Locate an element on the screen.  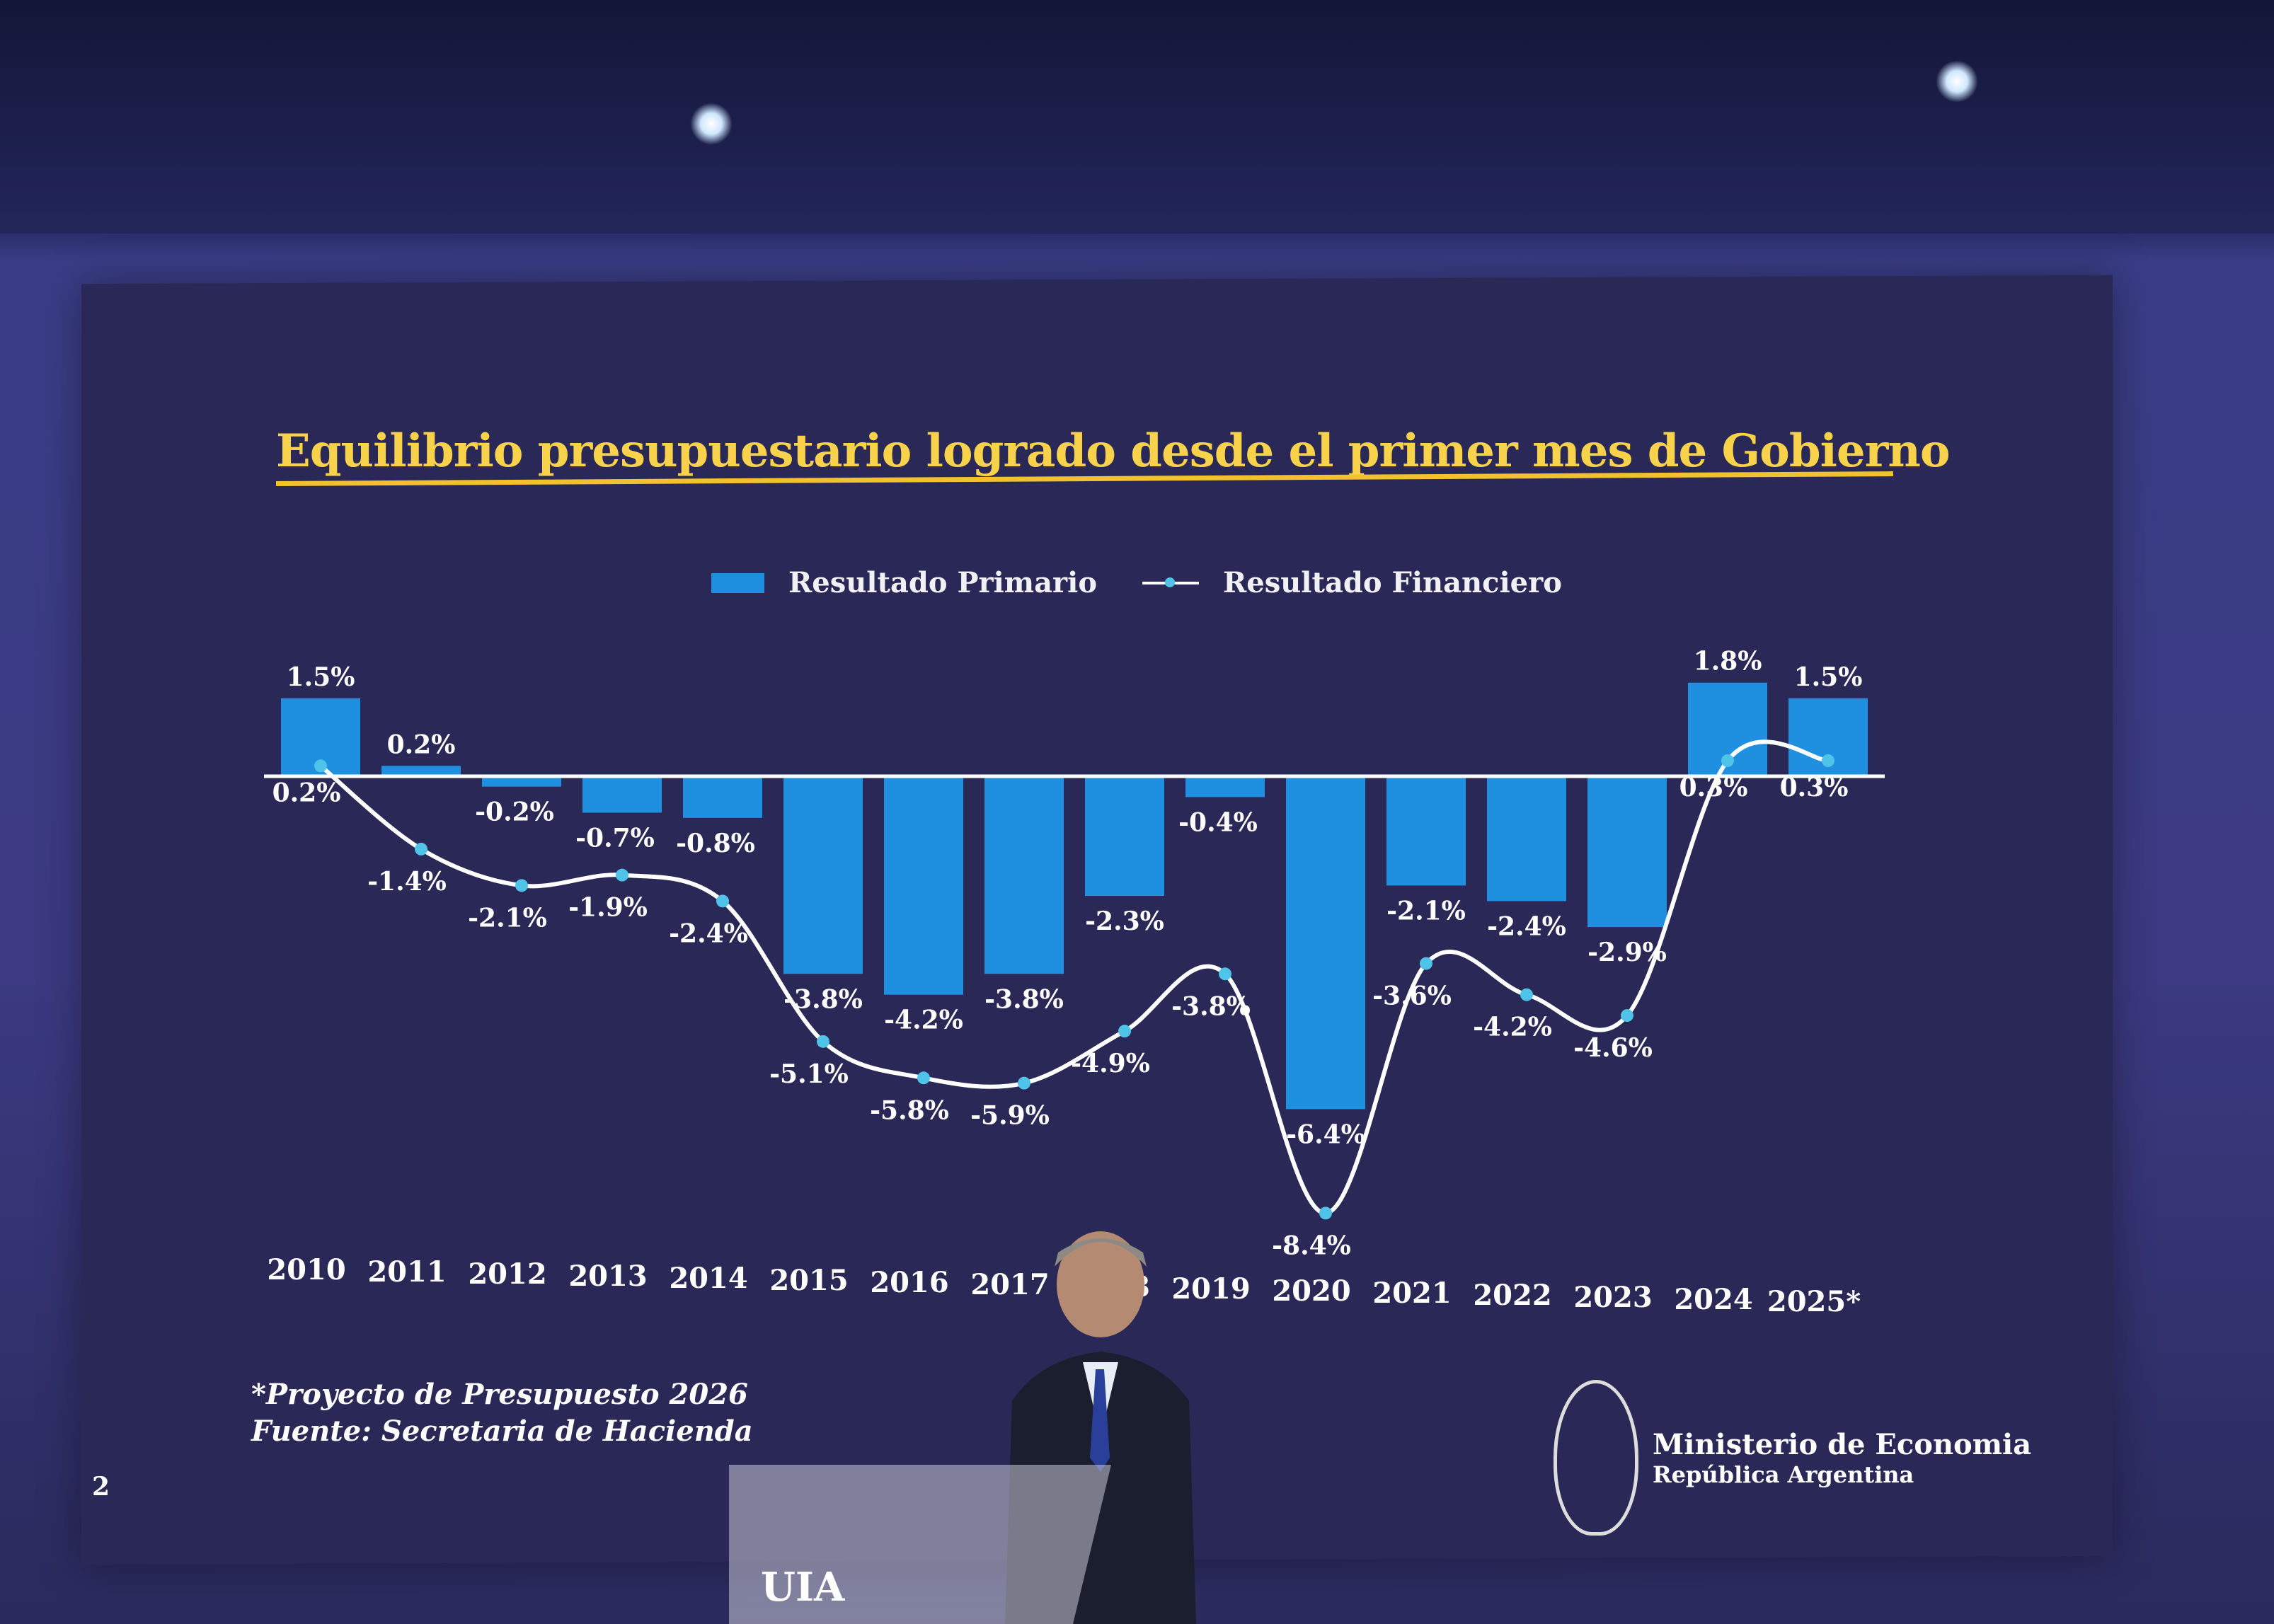
line-value-label: -1.9% is located at coordinates (608, 908).